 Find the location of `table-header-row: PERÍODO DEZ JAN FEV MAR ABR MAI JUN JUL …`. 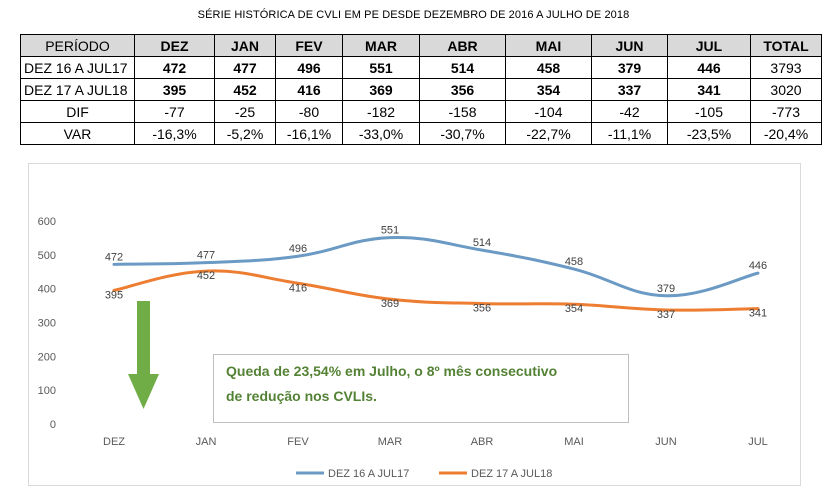

table-header-row: PERÍODO DEZ JAN FEV MAR ABR MAI JUN JUL … is located at coordinates (421, 45).